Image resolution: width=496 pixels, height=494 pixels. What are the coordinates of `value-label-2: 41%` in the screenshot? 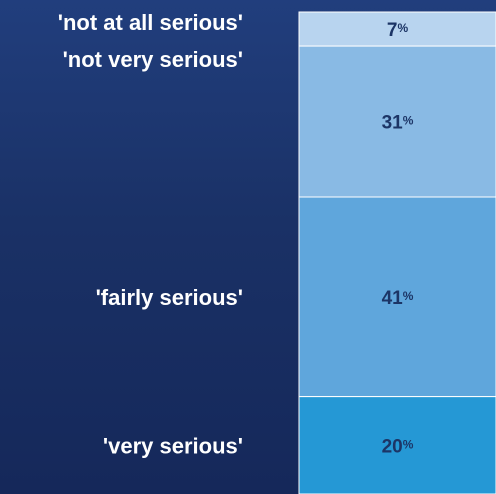 It's located at (398, 298).